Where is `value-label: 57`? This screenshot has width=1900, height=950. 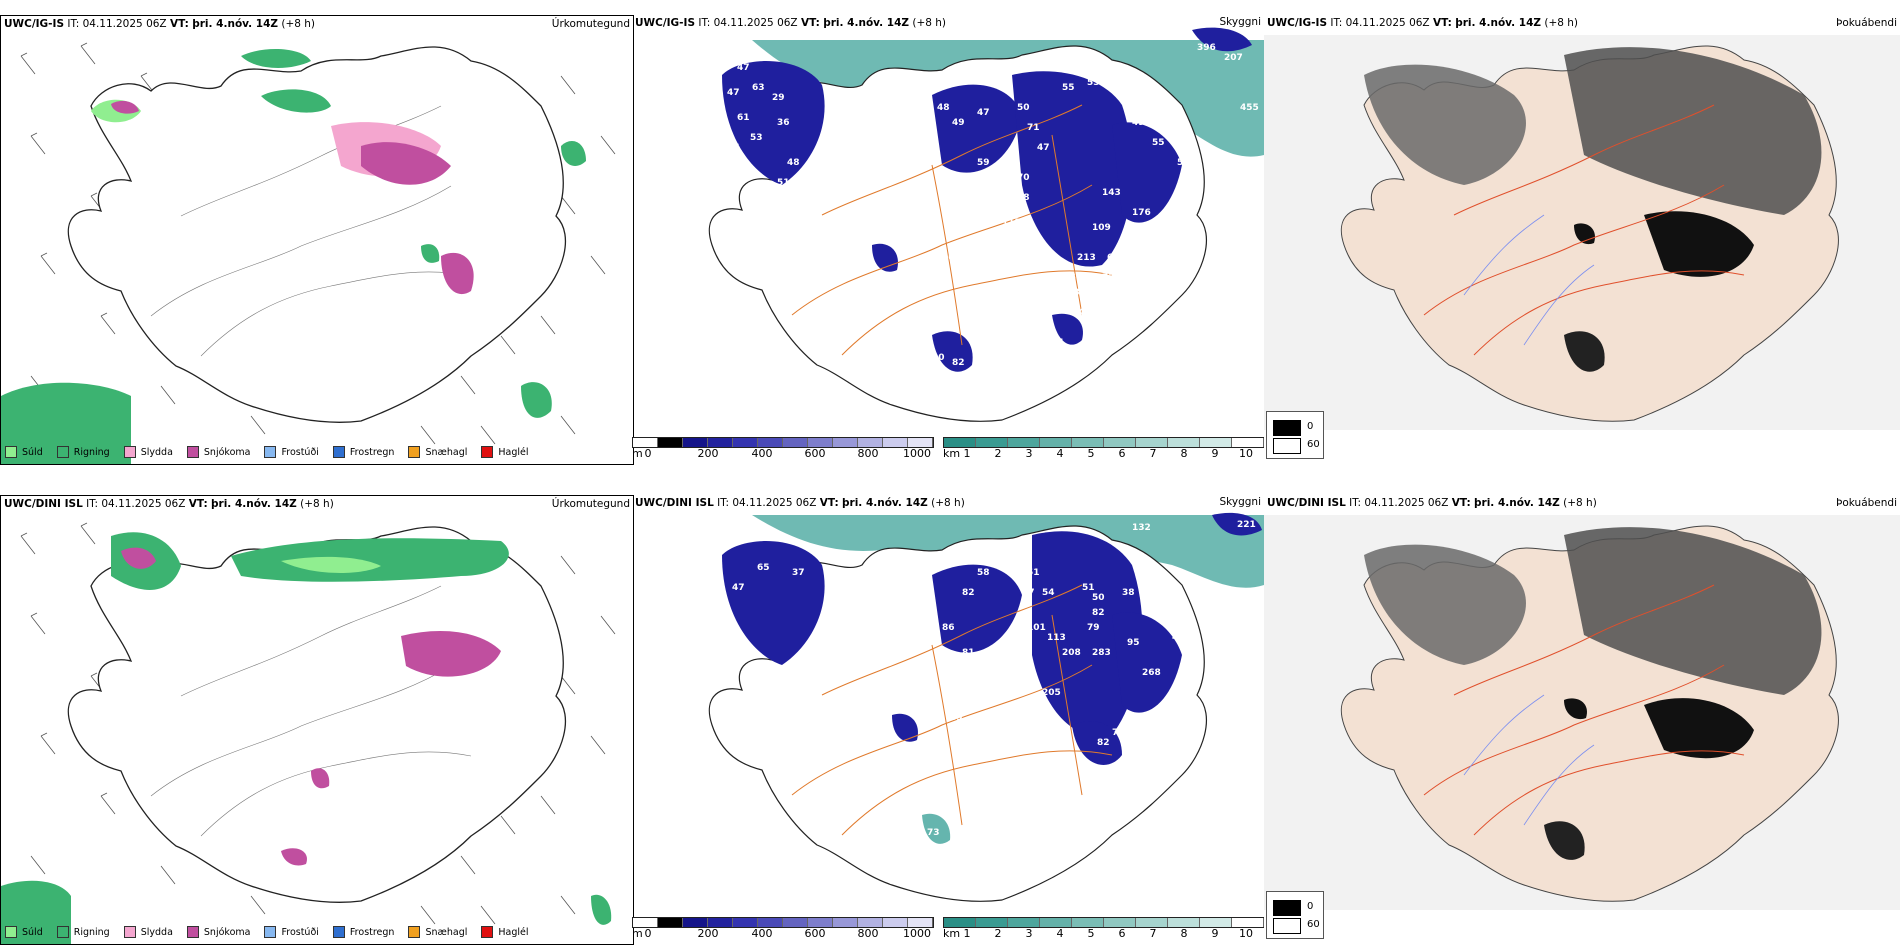
value-label: 57 is located at coordinates (1028, 593).